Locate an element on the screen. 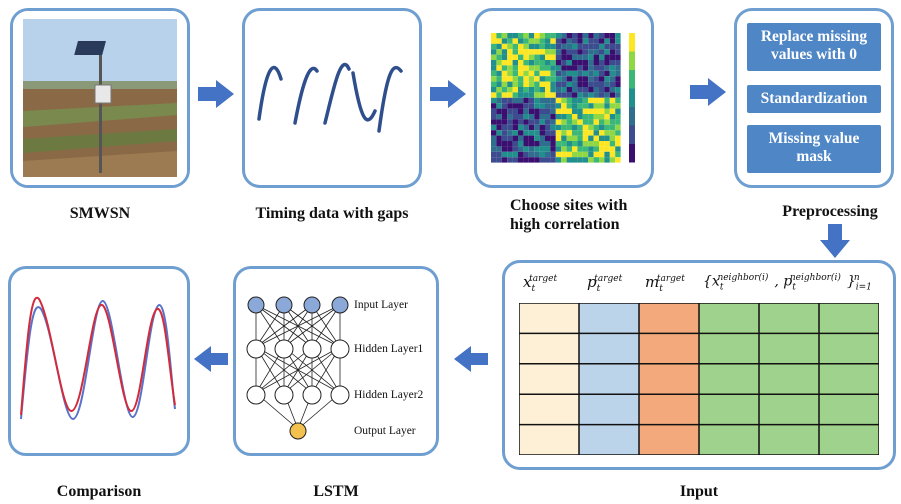  label-output-layer: Output Layer is located at coordinates (385, 431).